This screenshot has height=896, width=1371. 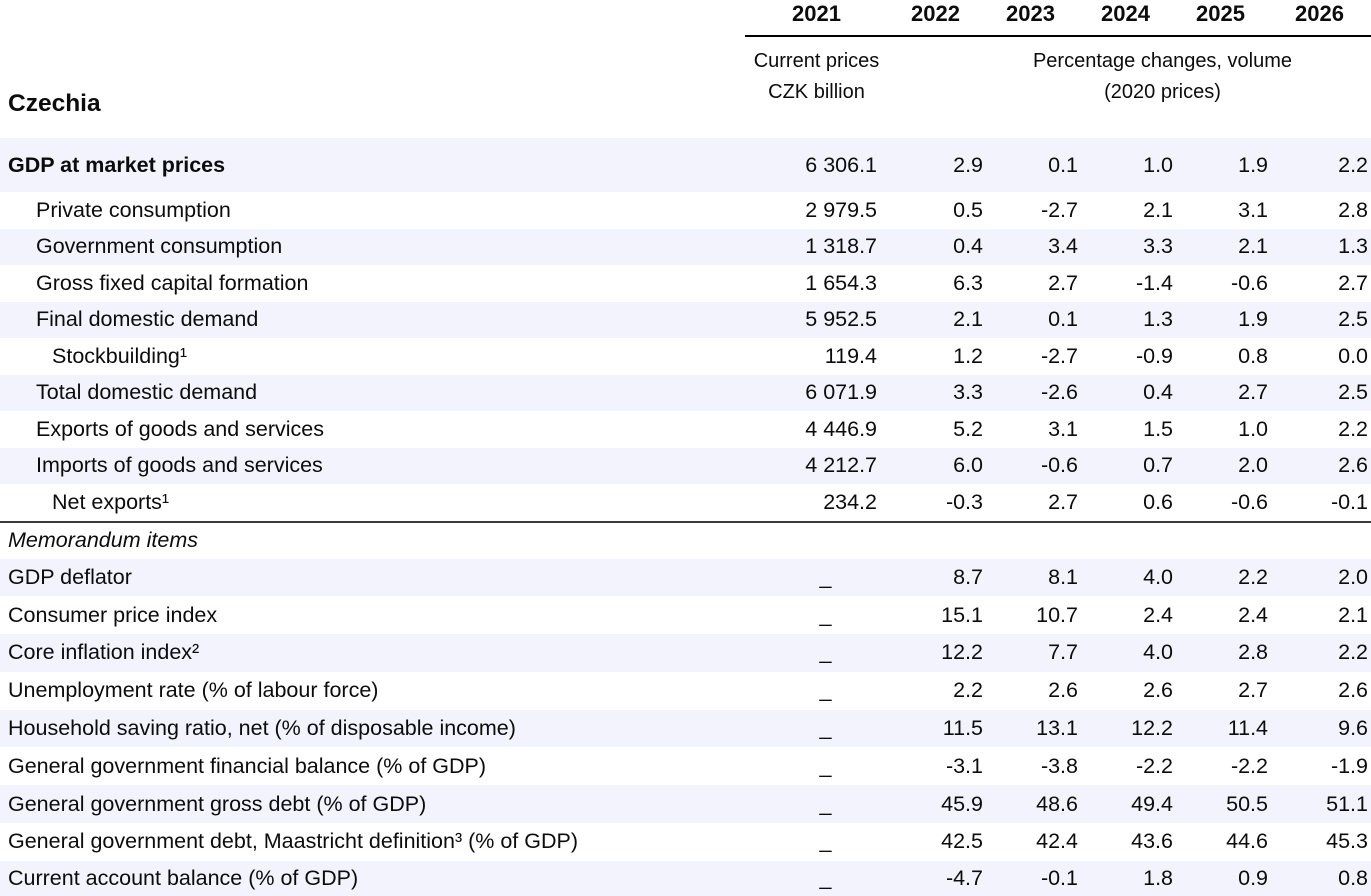 I want to click on year-column-header: 2025, so click(x=1220, y=13).